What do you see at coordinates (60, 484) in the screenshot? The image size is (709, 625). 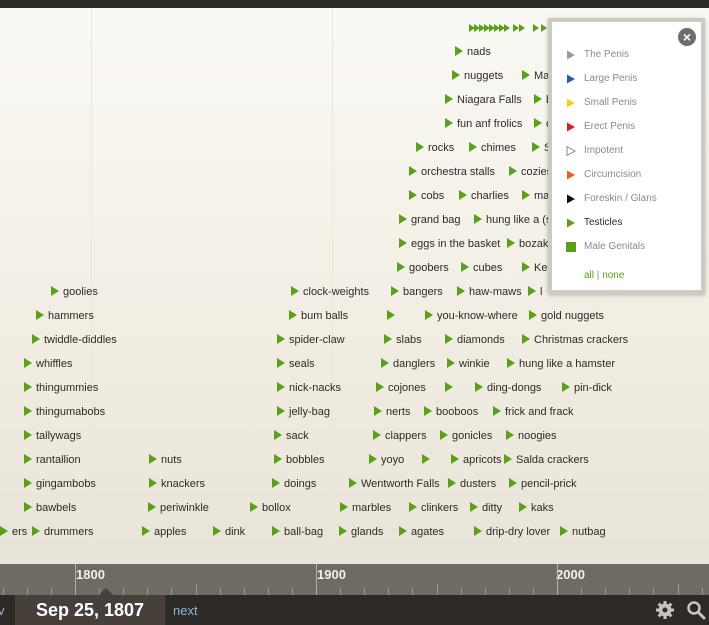 I see `term-marker: gingambobs` at bounding box center [60, 484].